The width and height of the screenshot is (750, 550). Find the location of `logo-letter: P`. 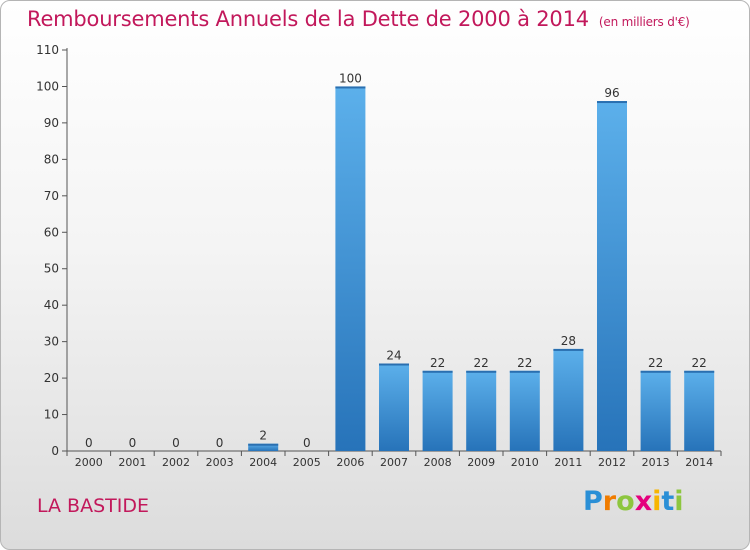

logo-letter: P is located at coordinates (593, 501).